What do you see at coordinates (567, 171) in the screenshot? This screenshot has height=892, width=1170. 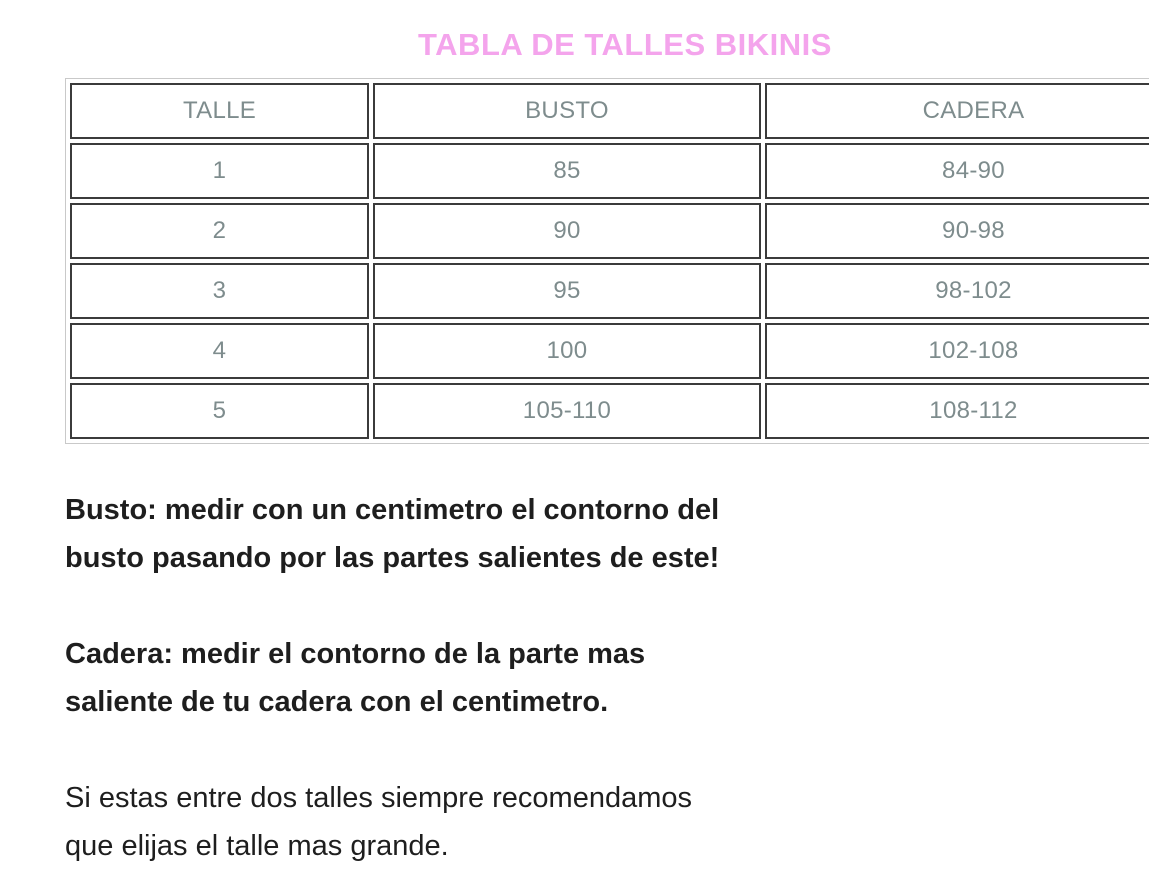 I see `cell-busto: 85` at bounding box center [567, 171].